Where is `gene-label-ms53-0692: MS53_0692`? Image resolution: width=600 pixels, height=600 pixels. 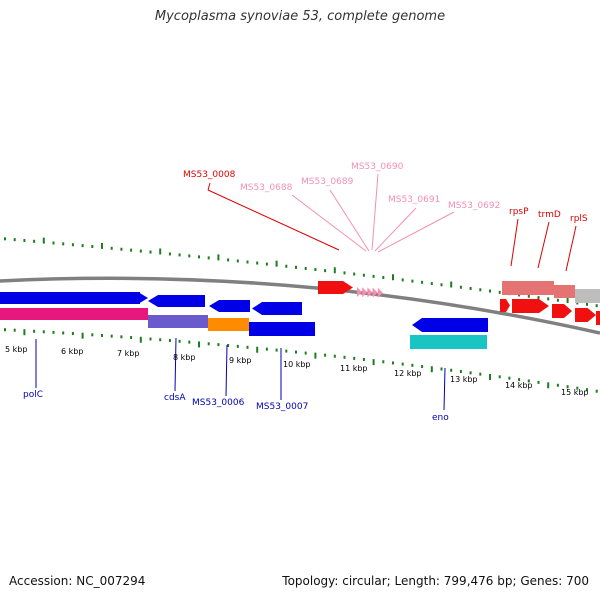
gene-label-ms53-0692: MS53_0692 is located at coordinates (474, 206).